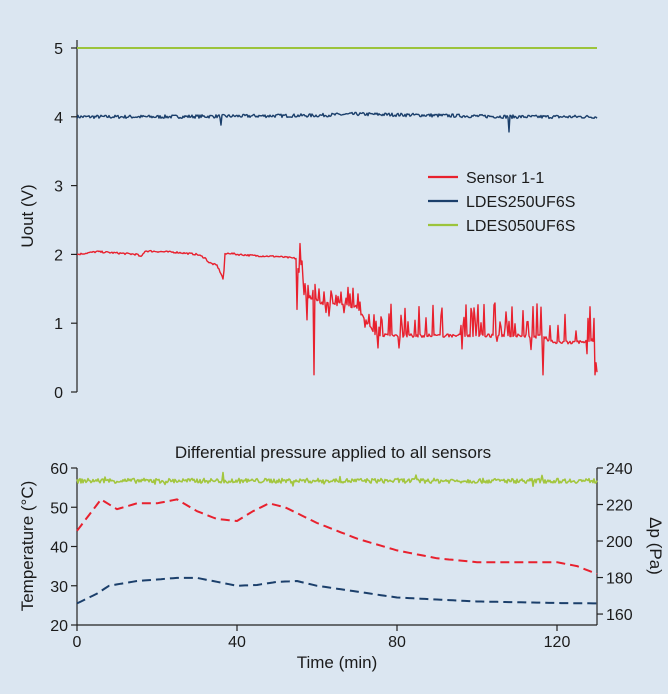 The width and height of the screenshot is (668, 694). Describe the element at coordinates (27, 546) in the screenshot. I see `temperature-axis-label: Temperature (°C)` at that location.